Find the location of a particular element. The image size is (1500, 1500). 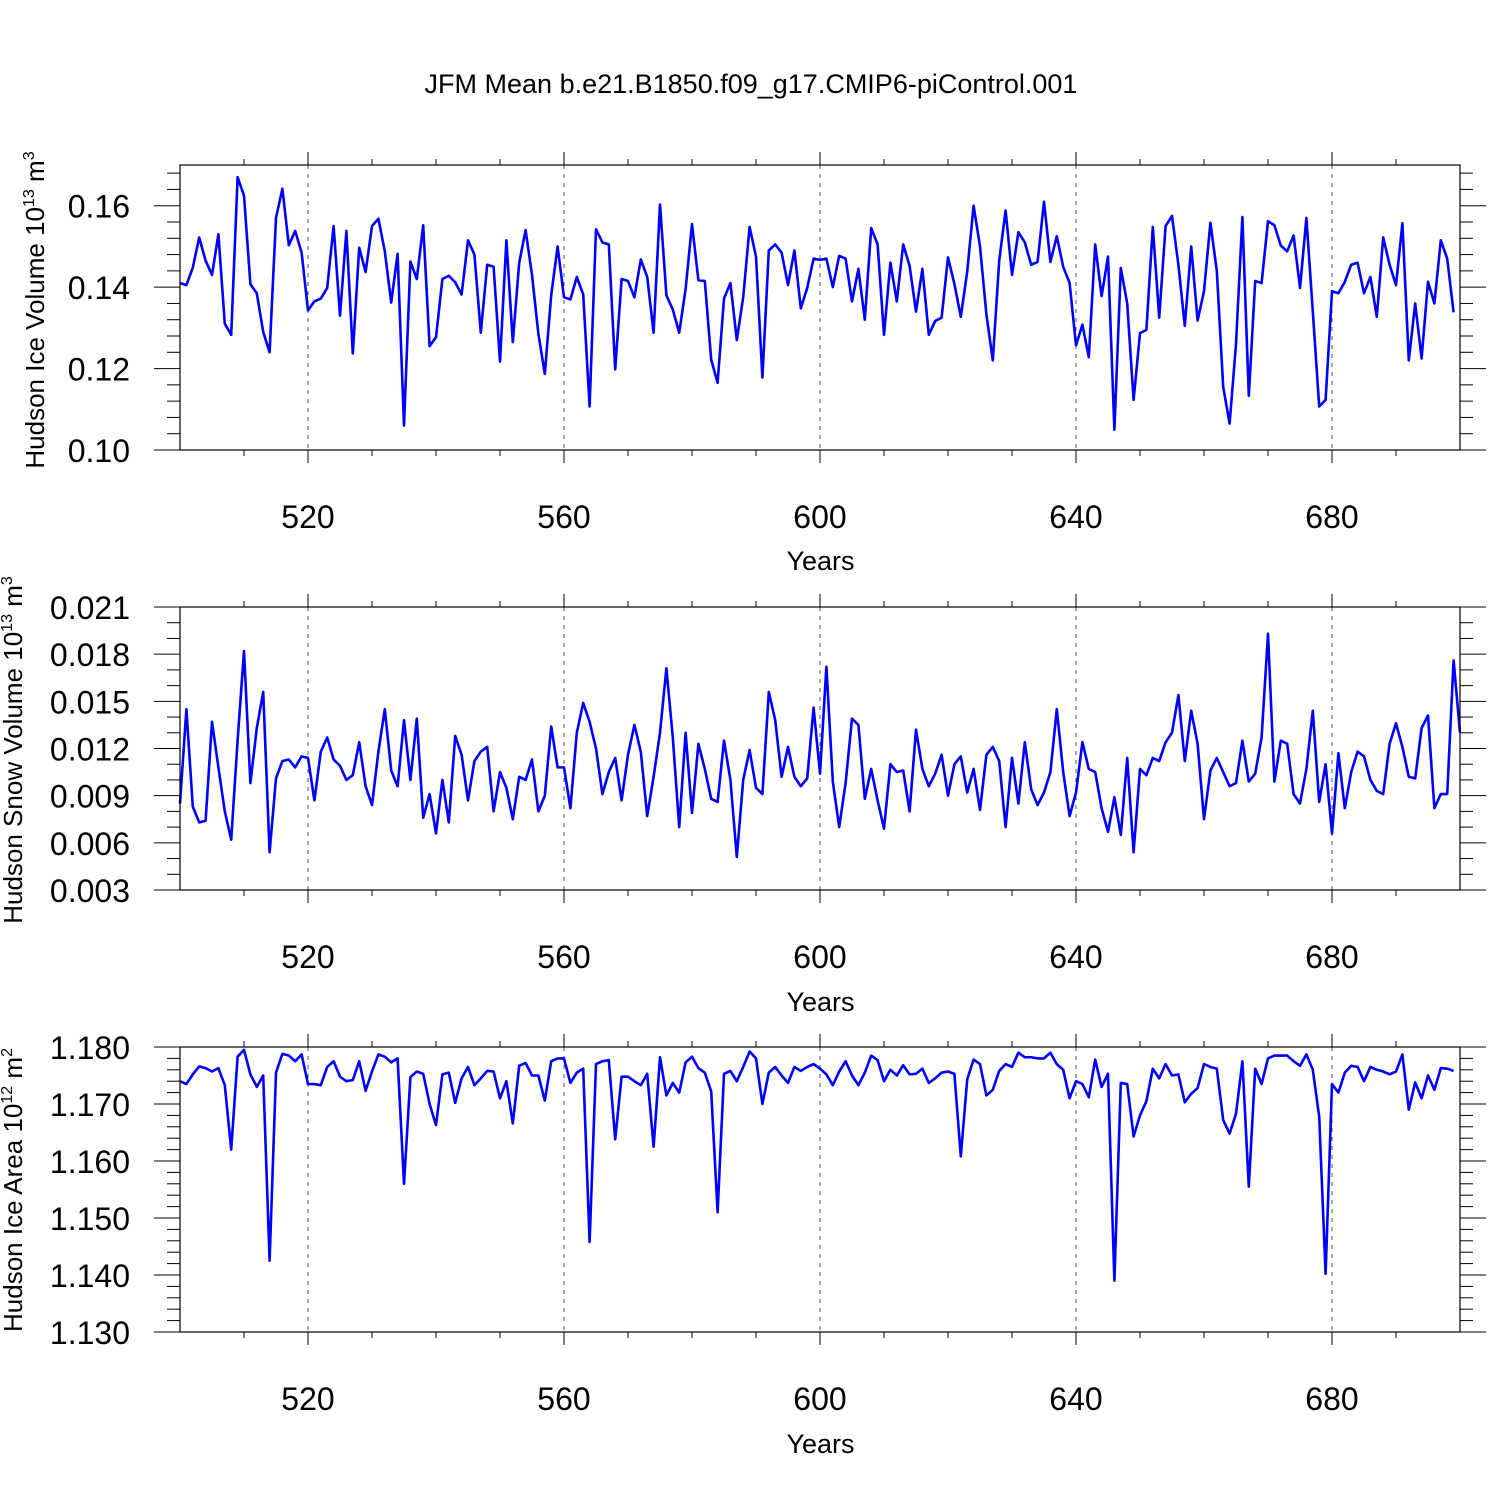

y-tick-labels: 0.10 0.12 0.14 0.16 is located at coordinates (99, 329).